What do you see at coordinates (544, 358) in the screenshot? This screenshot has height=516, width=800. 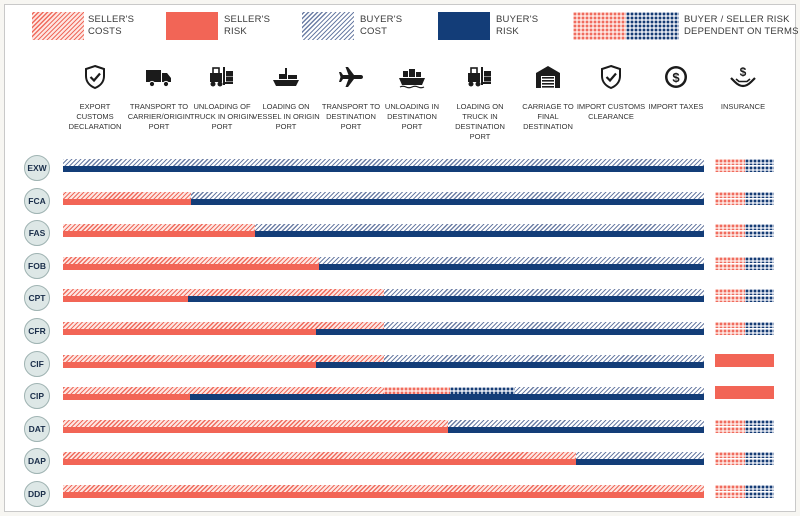 I see `buyer-cost-segment-cif` at bounding box center [544, 358].